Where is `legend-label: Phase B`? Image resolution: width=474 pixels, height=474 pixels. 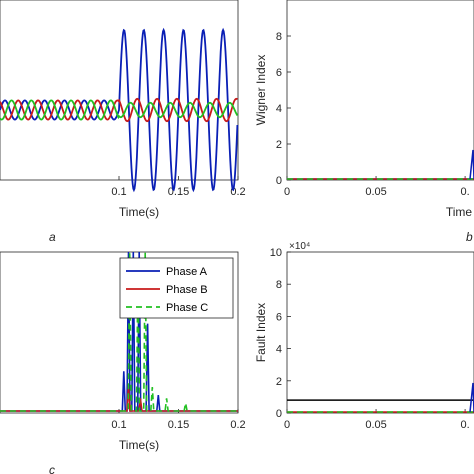
legend-label: Phase B is located at coordinates (187, 290).